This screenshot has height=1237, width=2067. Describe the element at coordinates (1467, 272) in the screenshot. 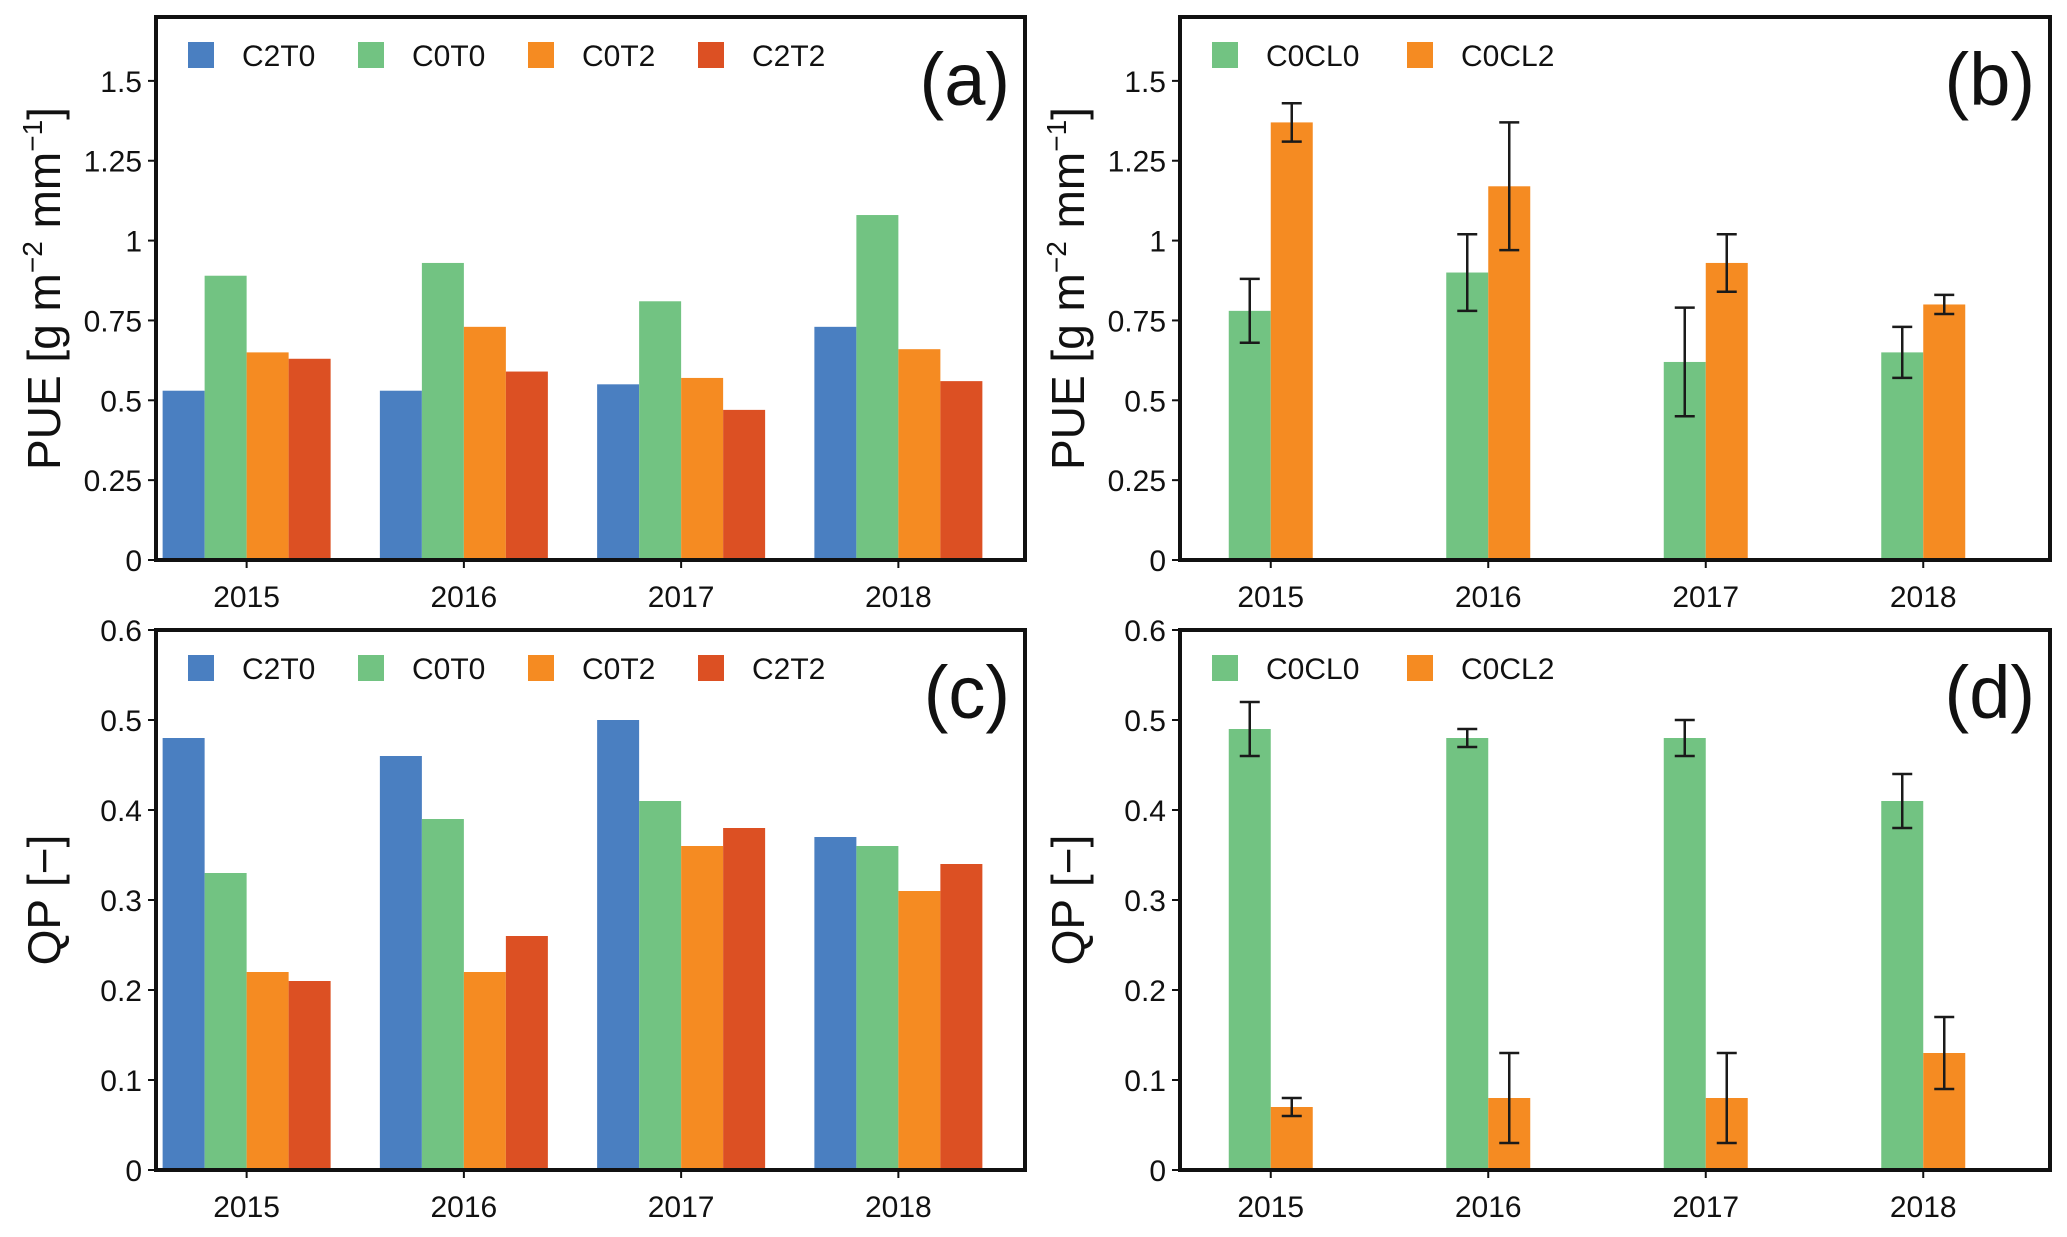

I see `error-bar-C0CL0-2016` at that location.